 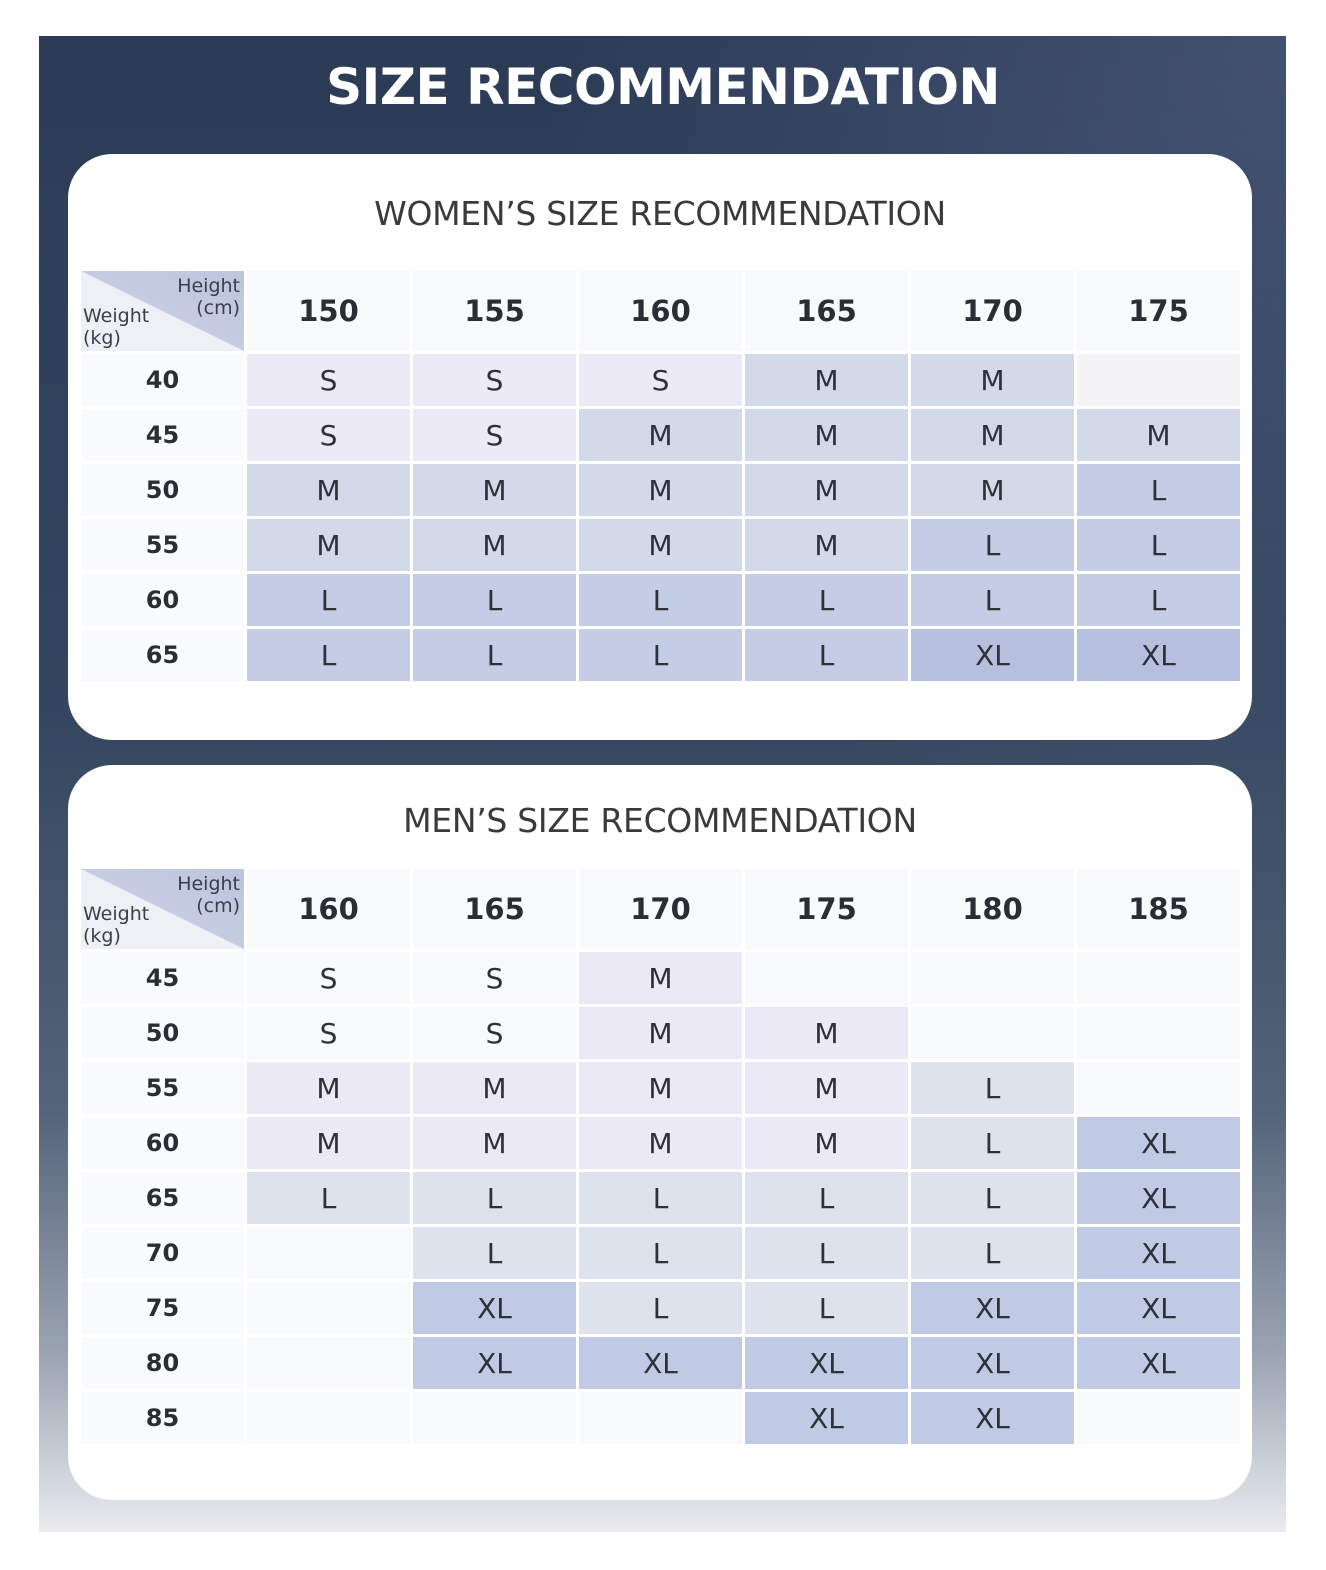 What do you see at coordinates (162, 978) in the screenshot?
I see `weight-row-header: 45` at bounding box center [162, 978].